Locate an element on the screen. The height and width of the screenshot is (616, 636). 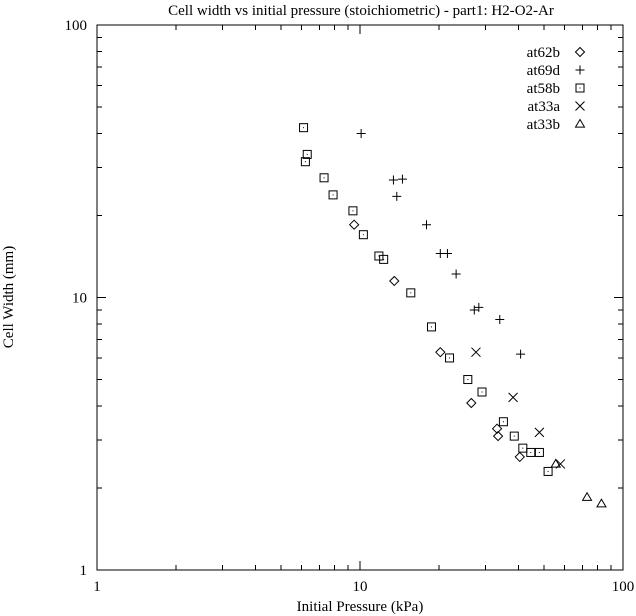
legend-marker-plus is located at coordinates (580, 70).